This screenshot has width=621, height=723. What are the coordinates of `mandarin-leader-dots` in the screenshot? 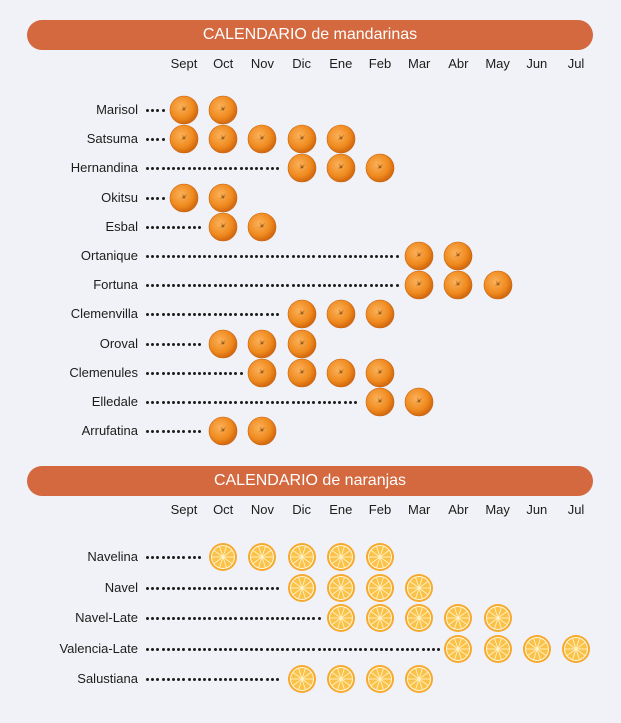 It's located at (195, 373).